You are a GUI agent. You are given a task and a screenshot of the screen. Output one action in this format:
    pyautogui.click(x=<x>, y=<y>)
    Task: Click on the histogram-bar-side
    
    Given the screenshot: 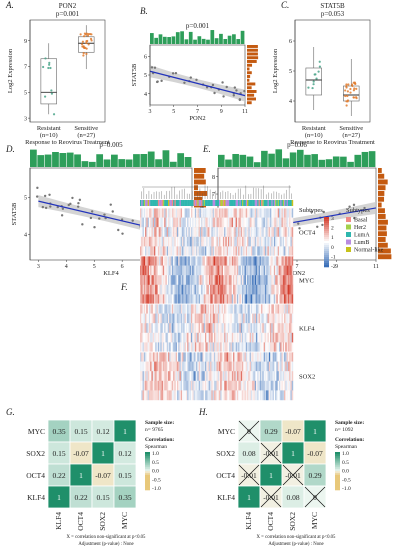 What is the action you would take?
    pyautogui.click(x=380, y=170)
    